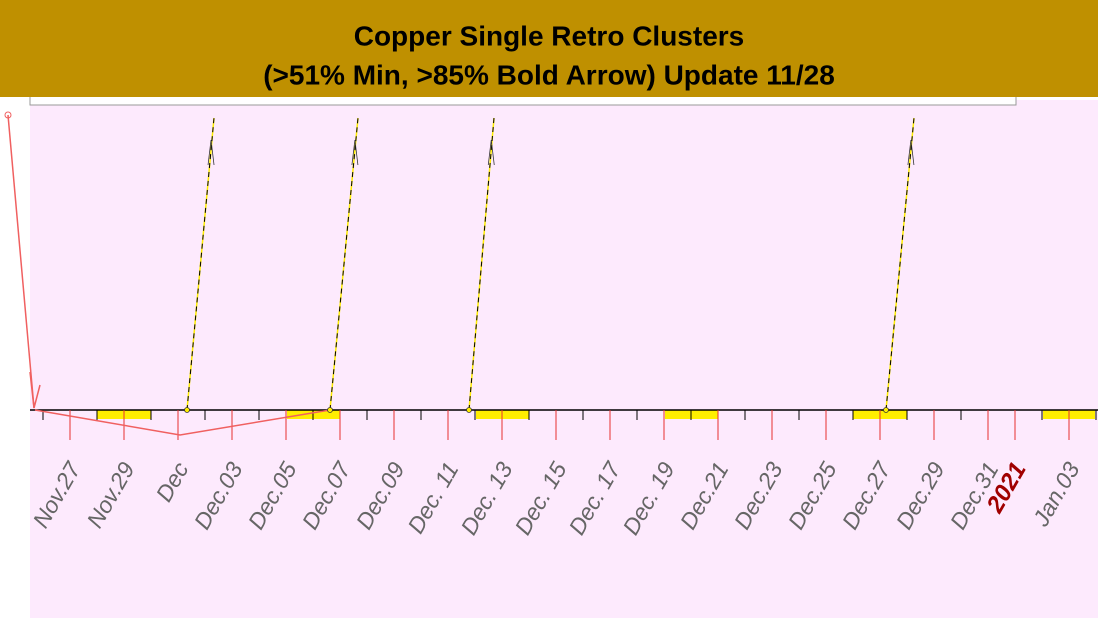  I want to click on title-line-1: Copper Single Retro Clusters, so click(549, 35).